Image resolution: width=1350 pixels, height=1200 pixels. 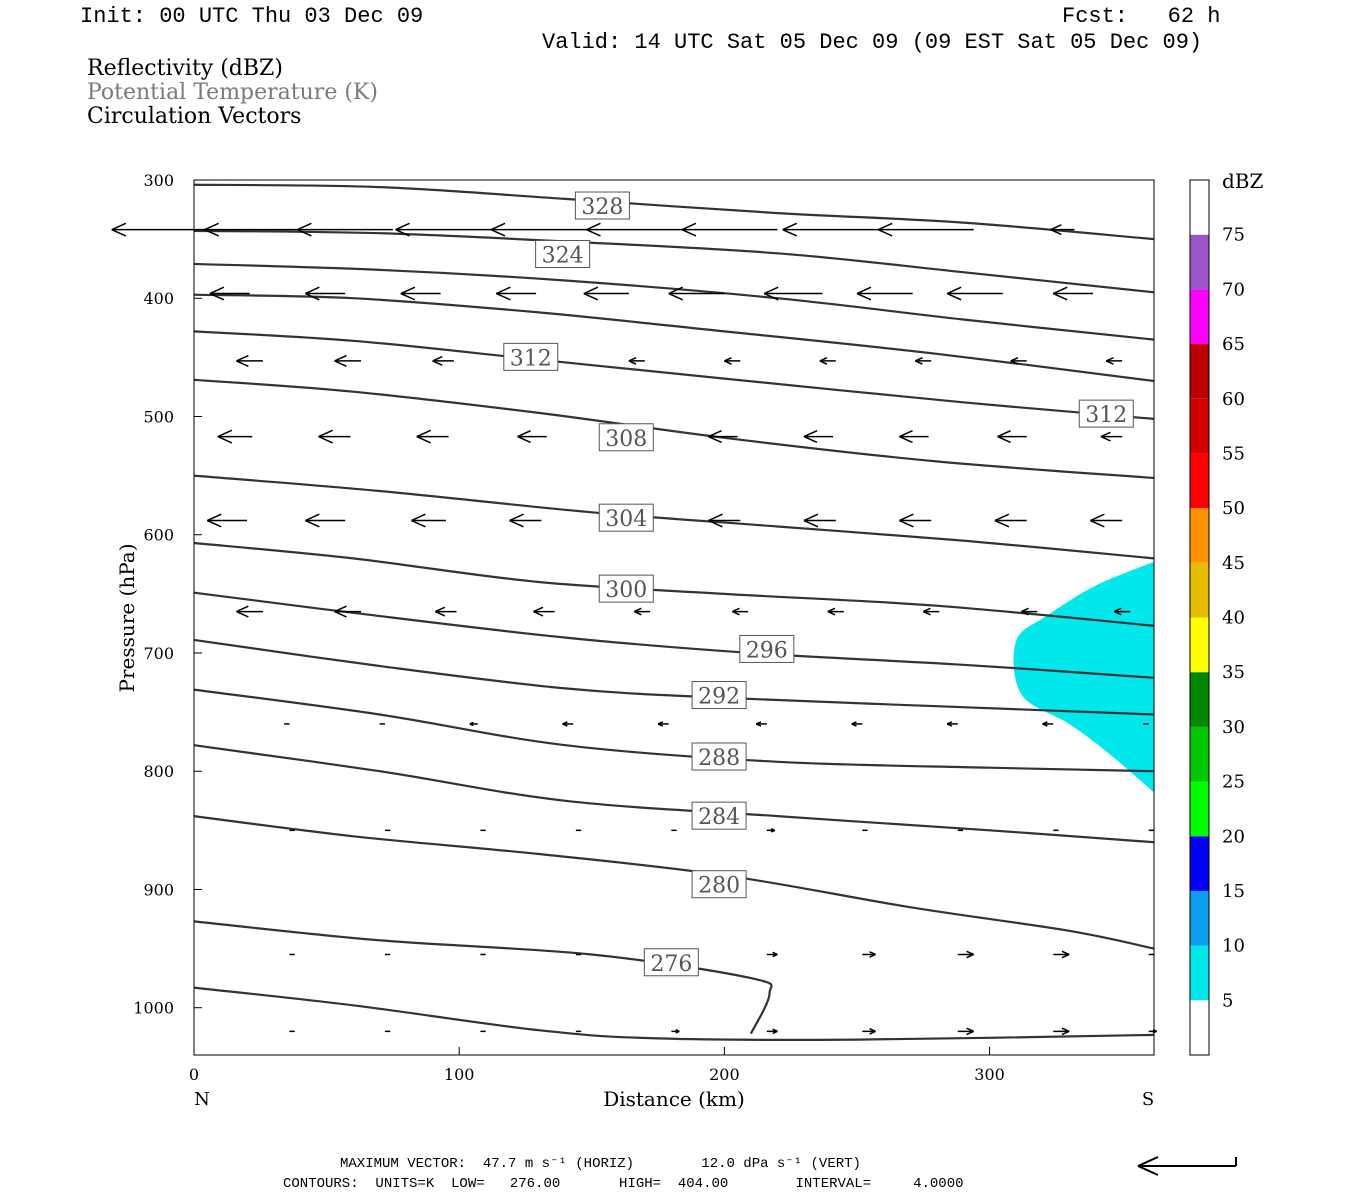 What do you see at coordinates (830, 229) in the screenshot?
I see `vector-r0-c7` at bounding box center [830, 229].